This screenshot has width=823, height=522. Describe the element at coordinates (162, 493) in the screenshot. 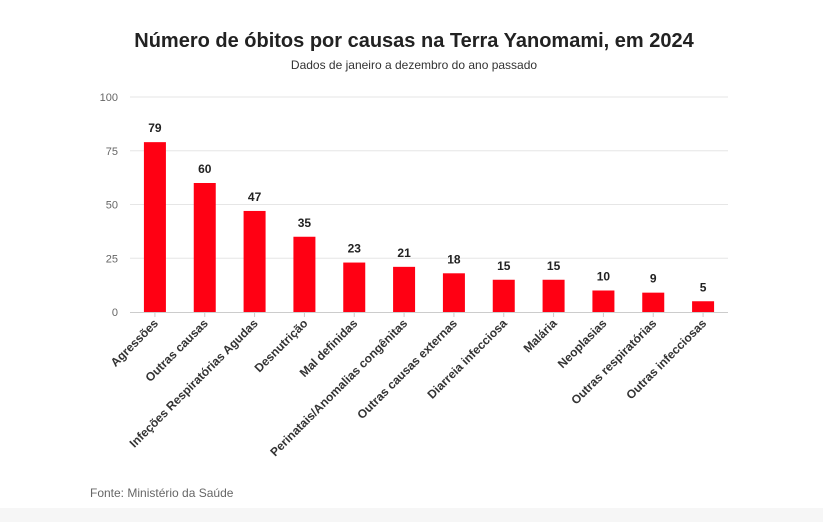

I see `source-note: Fonte: Ministério da Saúde` at that location.